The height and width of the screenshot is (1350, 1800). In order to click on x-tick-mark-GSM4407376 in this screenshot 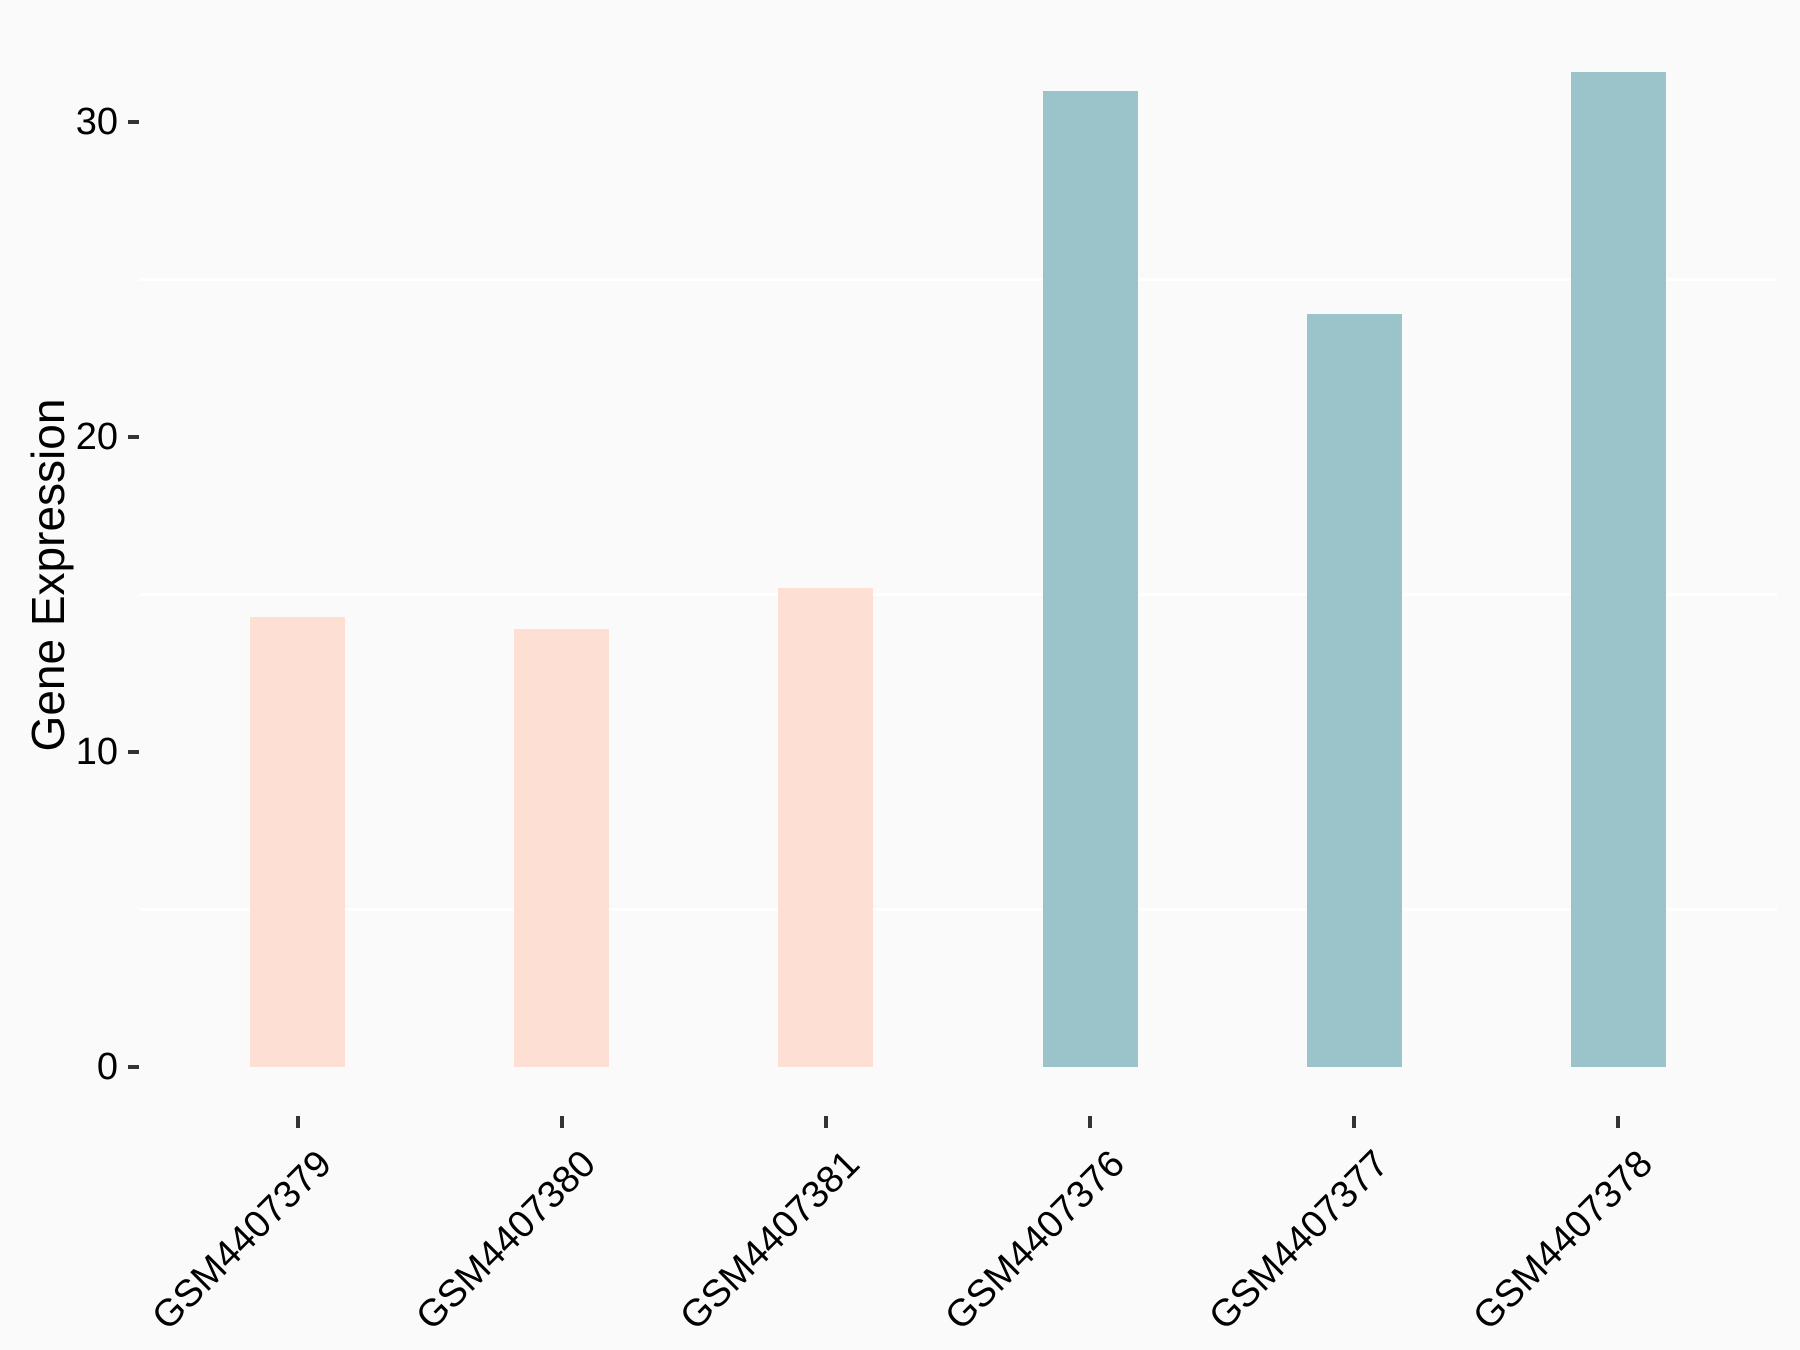, I will do `click(1090, 1122)`.